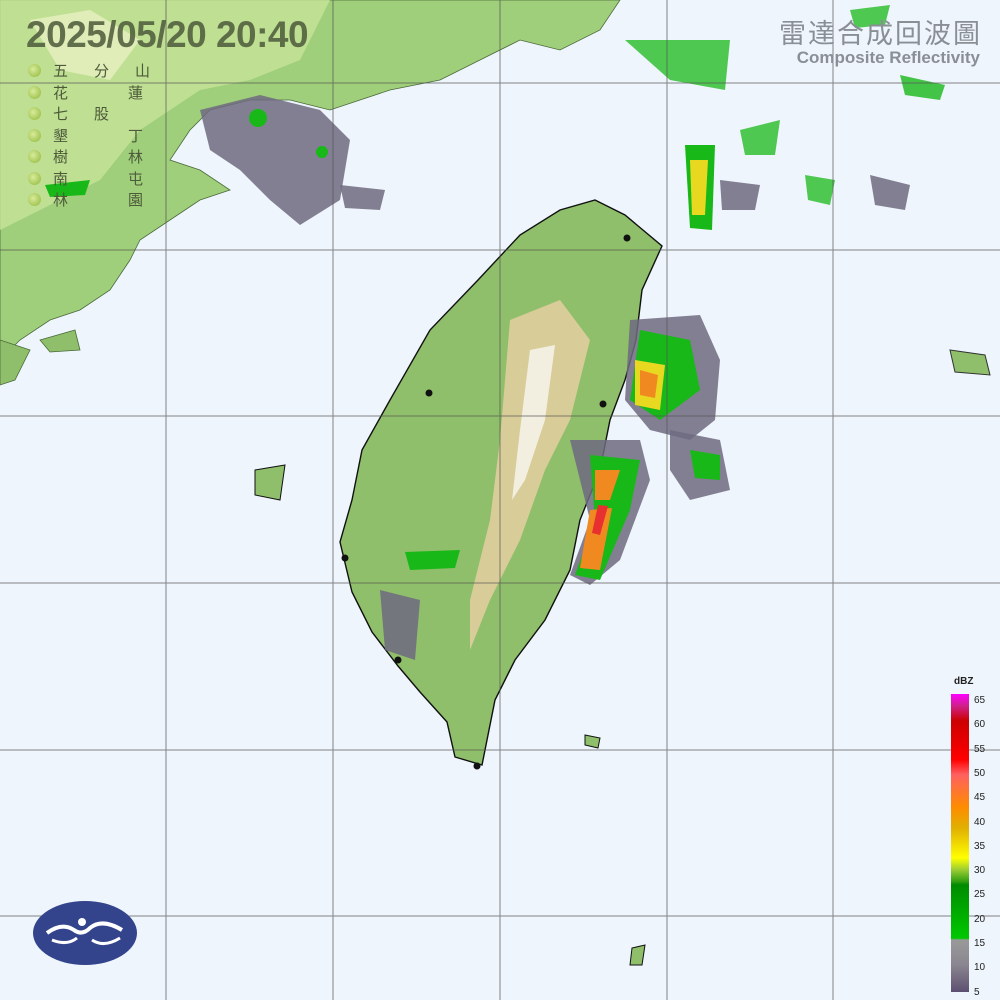 Image resolution: width=1000 pixels, height=1000 pixels. What do you see at coordinates (960, 843) in the screenshot?
I see `legend-color-bar` at bounding box center [960, 843].